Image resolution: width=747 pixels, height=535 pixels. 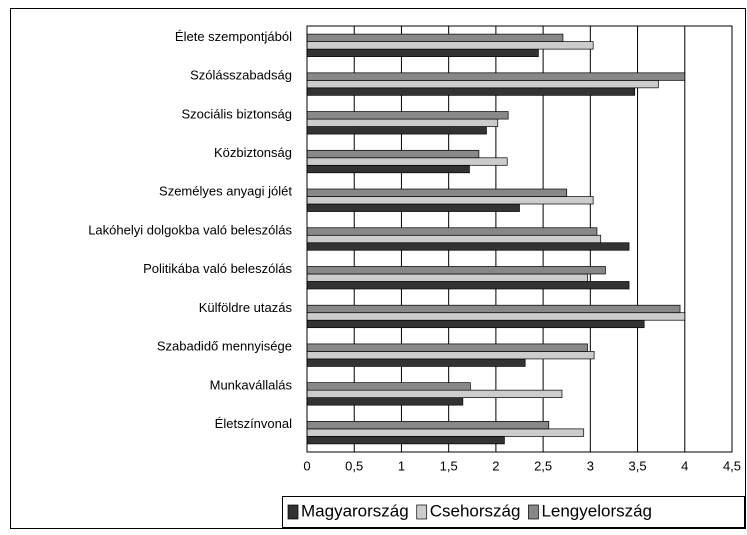 What do you see at coordinates (732, 465) in the screenshot?
I see `x-tick-label: 4,5` at bounding box center [732, 465].